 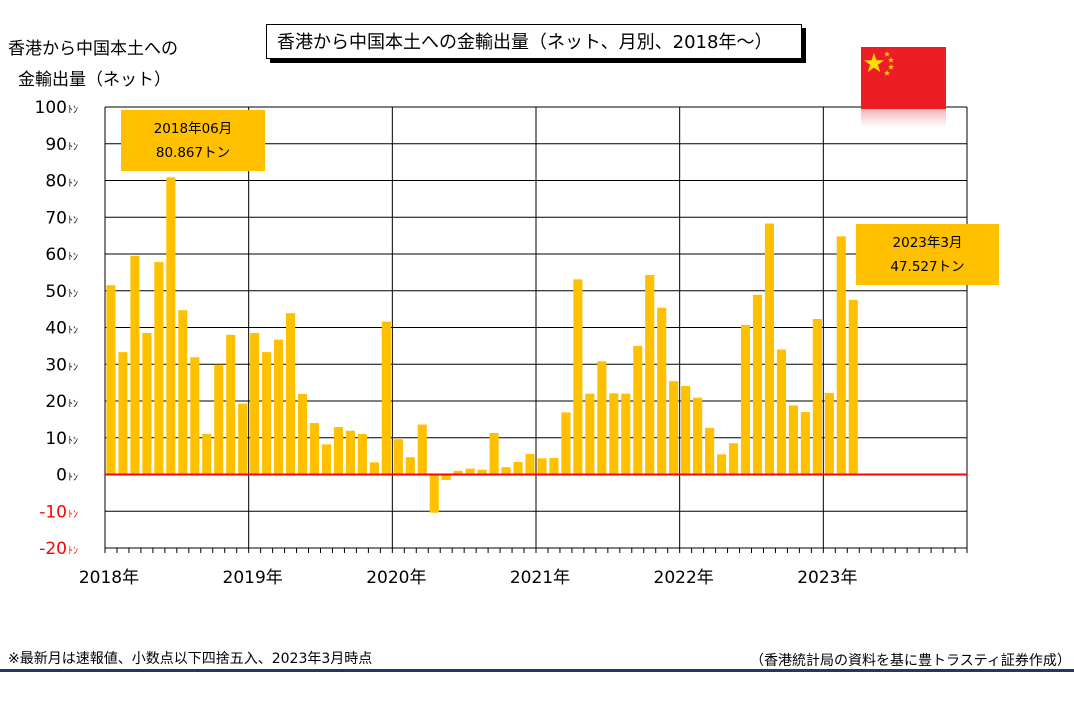 What do you see at coordinates (109, 578) in the screenshot?
I see `x-tick-label: 2018年` at bounding box center [109, 578].